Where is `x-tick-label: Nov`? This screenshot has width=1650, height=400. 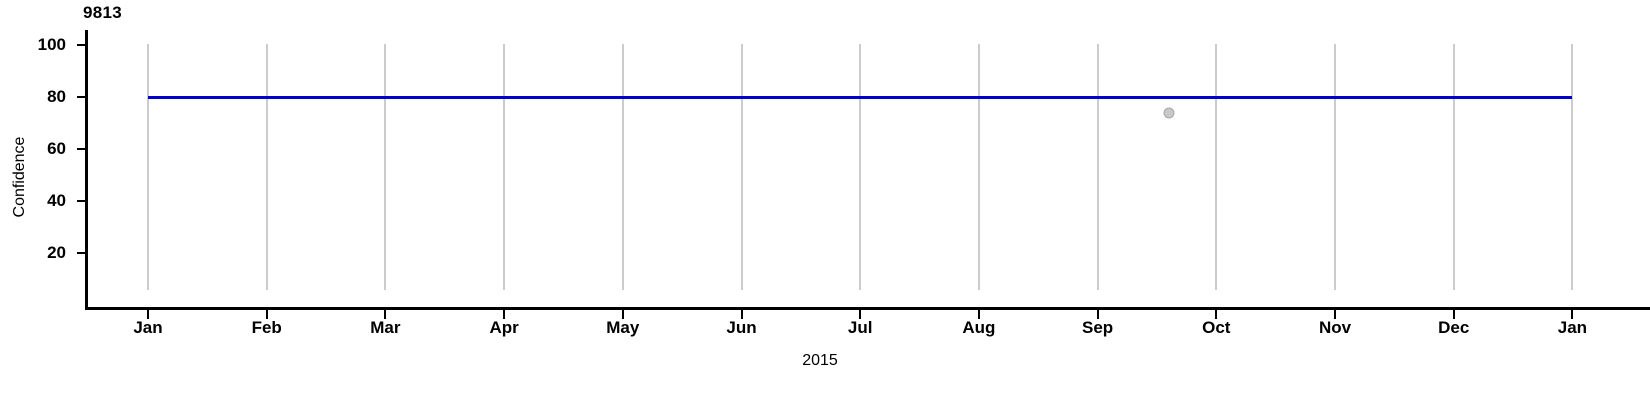 x-tick-label: Nov is located at coordinates (1335, 327).